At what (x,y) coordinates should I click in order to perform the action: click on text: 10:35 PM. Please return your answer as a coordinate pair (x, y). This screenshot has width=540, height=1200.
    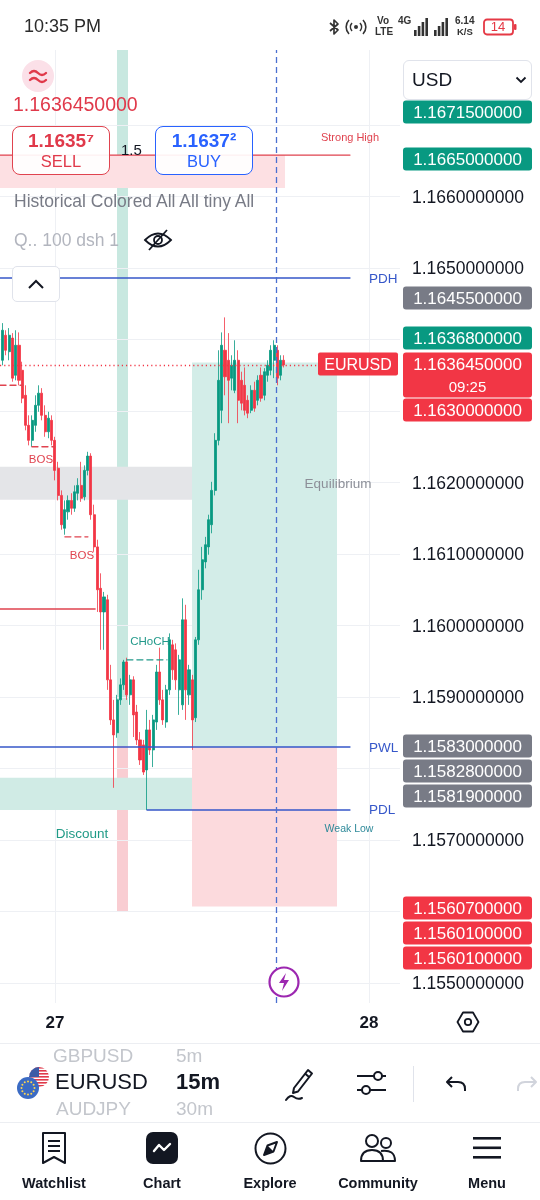
    Looking at the image, I should click on (63, 27).